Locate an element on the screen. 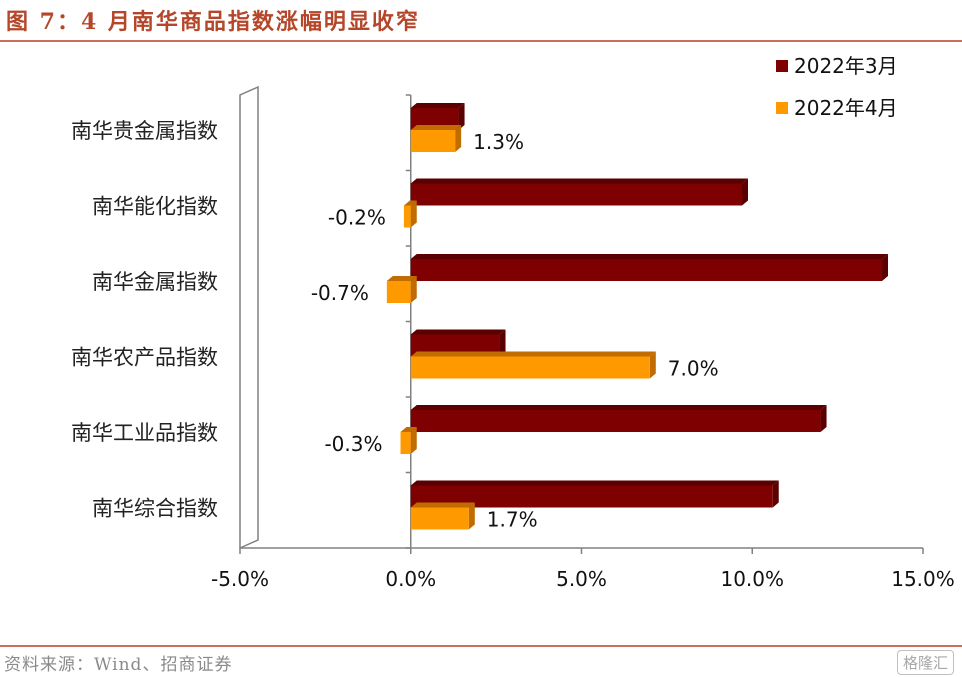 The image size is (962, 677). category-label: 南华贵金属指数 is located at coordinates (144, 131).